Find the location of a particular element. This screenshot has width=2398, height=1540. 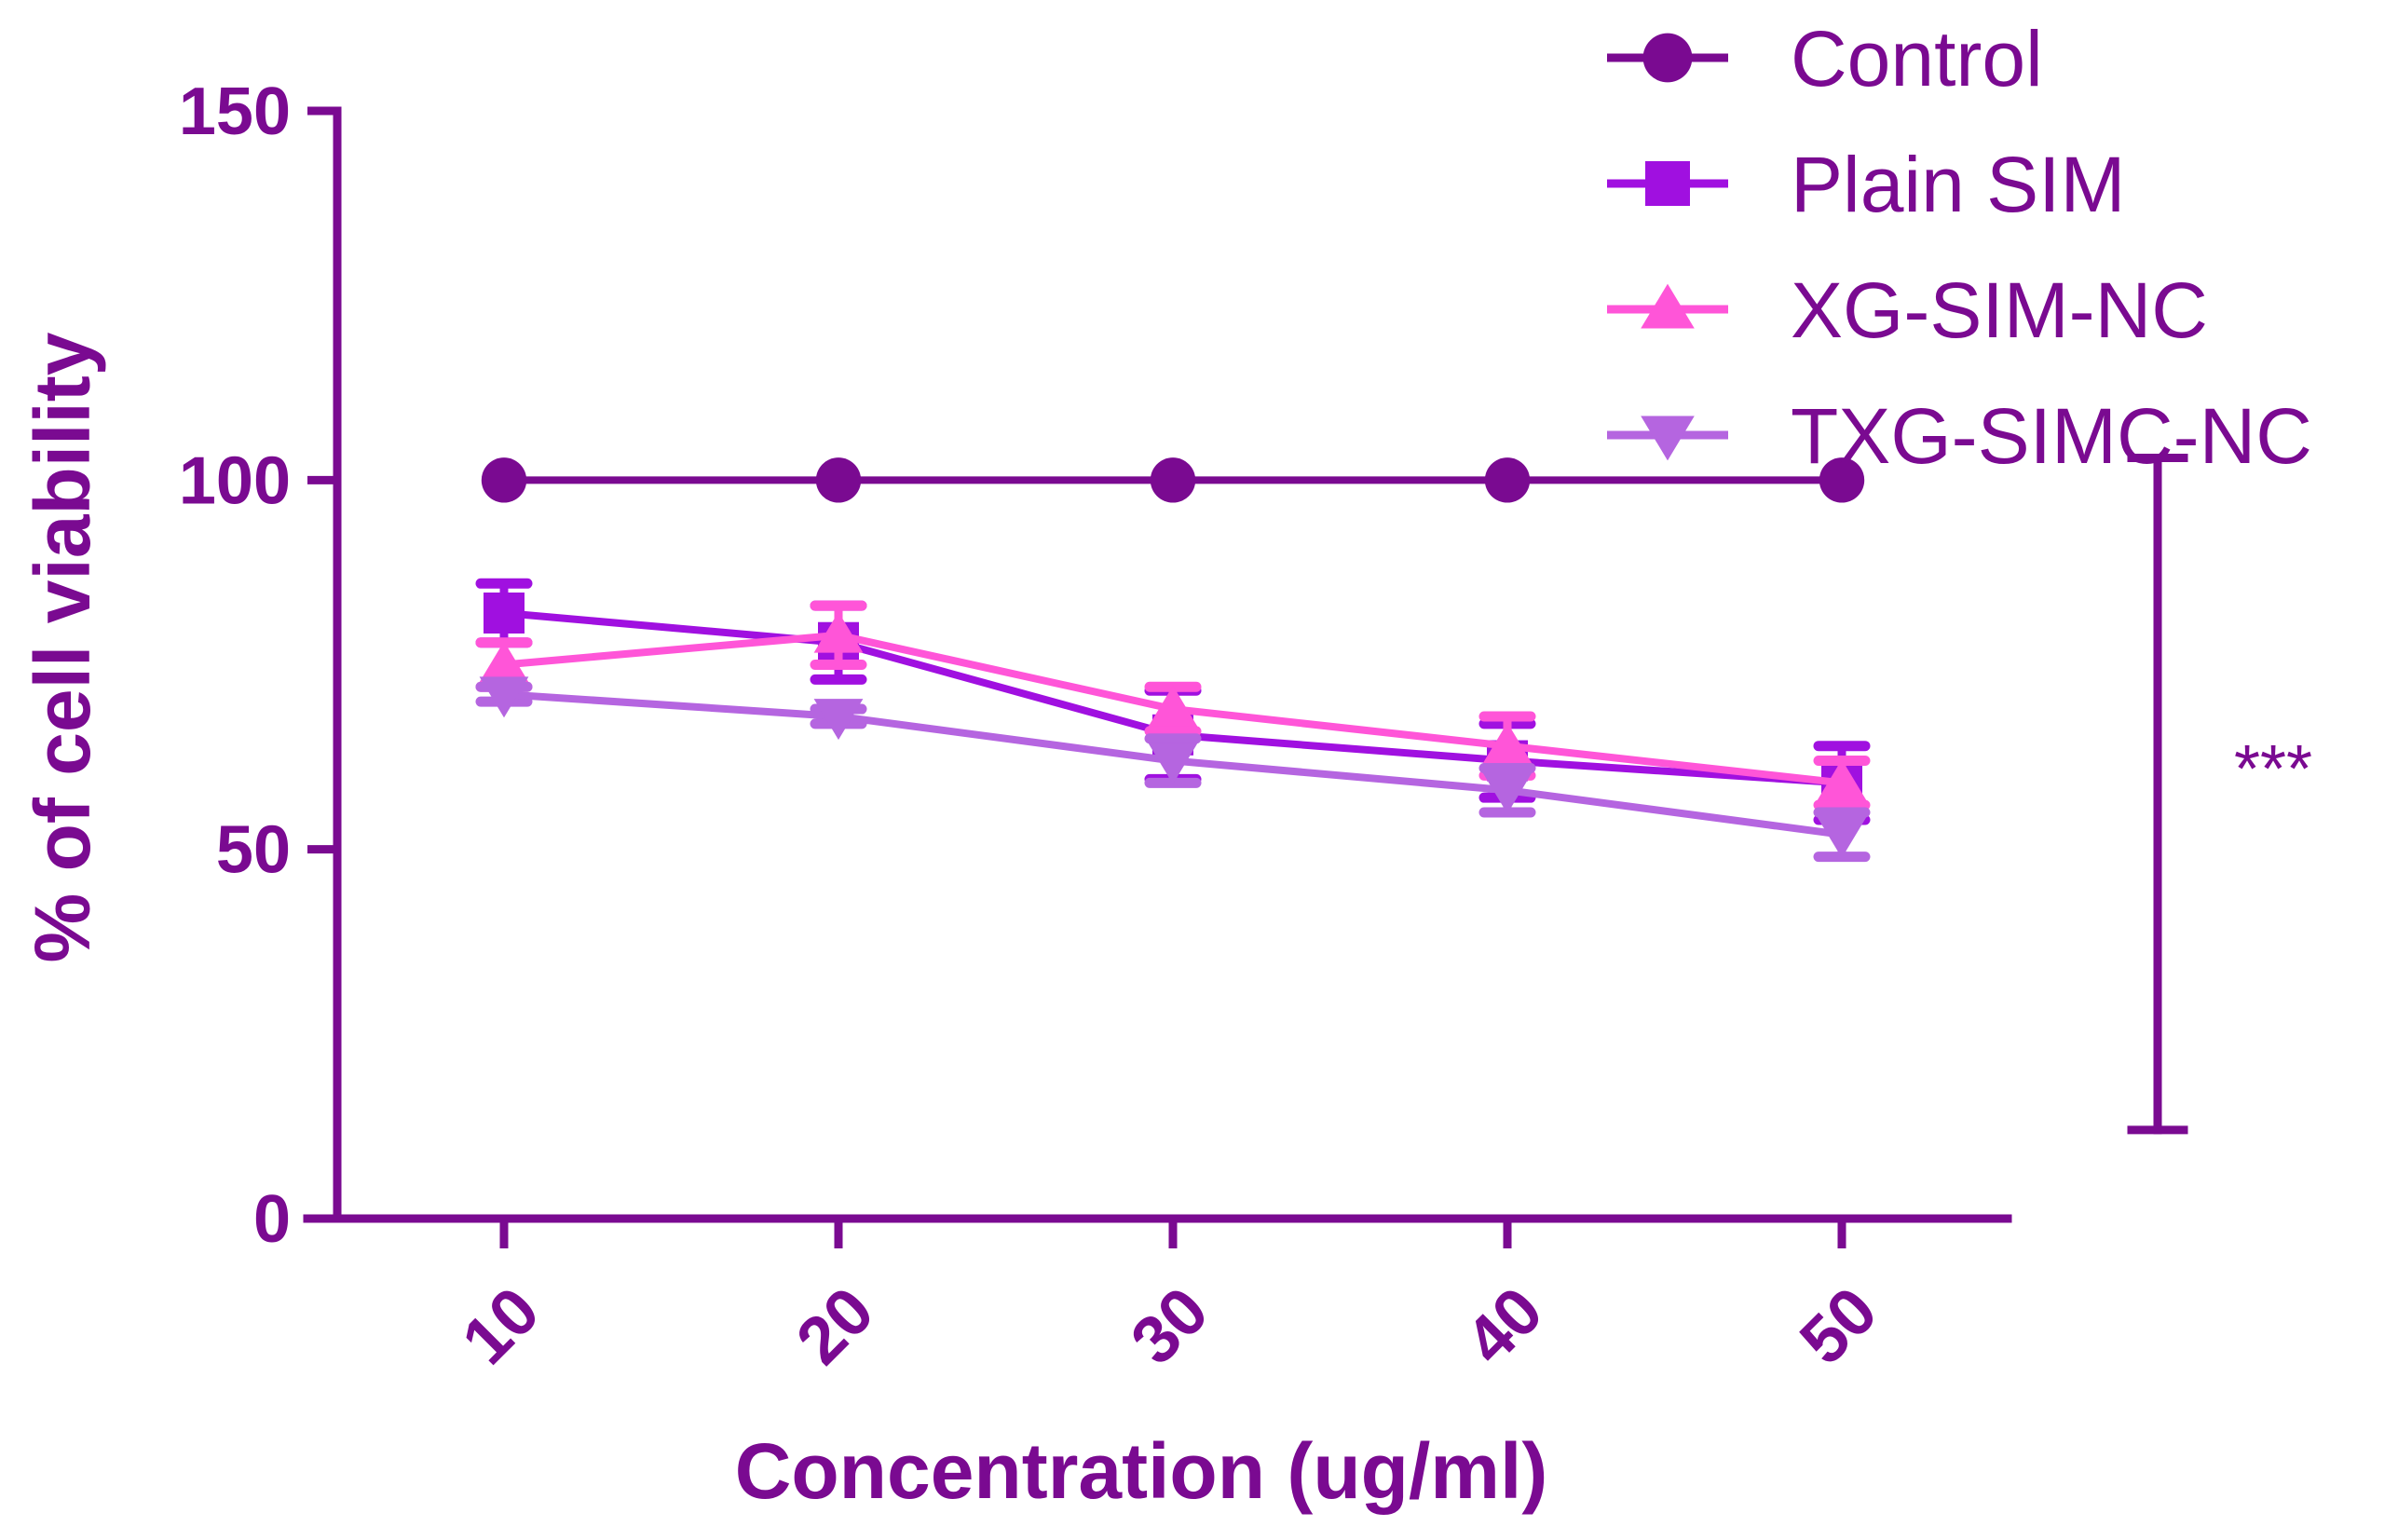

series-txg-simc-nc is located at coordinates (1173, 769).